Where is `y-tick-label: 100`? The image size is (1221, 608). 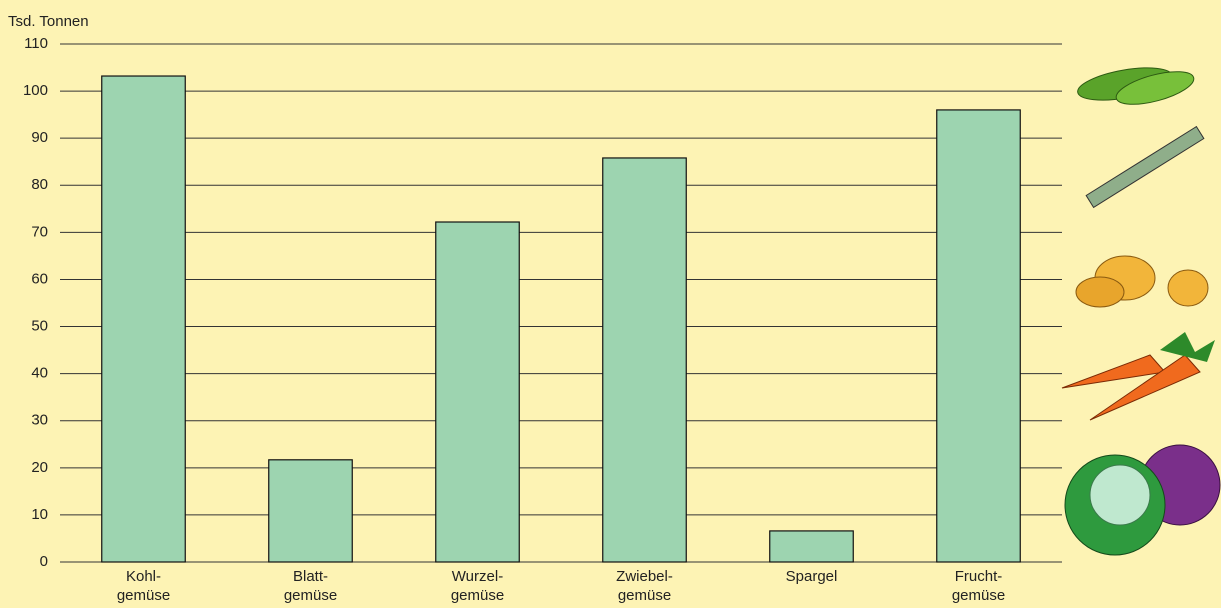 y-tick-label: 100 is located at coordinates (35, 90).